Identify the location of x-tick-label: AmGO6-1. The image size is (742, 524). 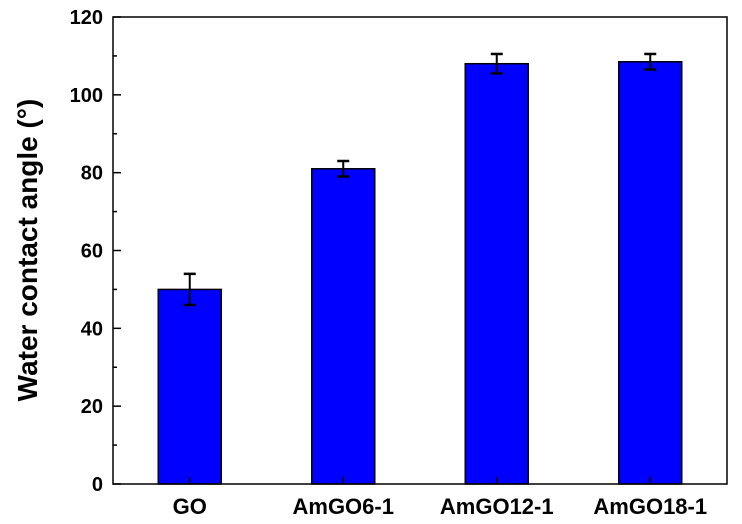
(343, 506).